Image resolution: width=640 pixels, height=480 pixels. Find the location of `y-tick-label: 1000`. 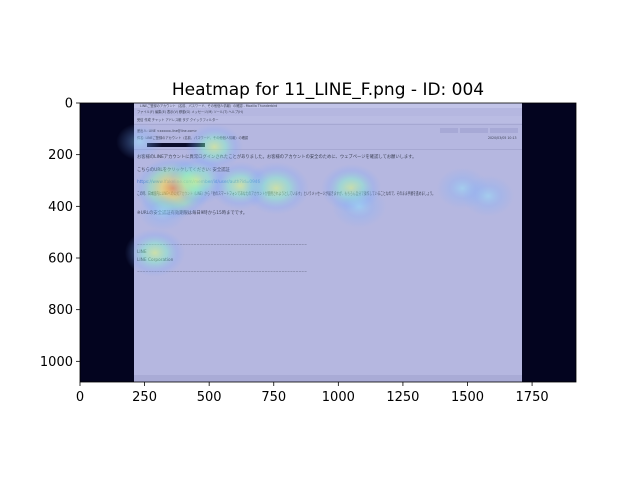

y-tick-label: 1000 is located at coordinates (56, 362).